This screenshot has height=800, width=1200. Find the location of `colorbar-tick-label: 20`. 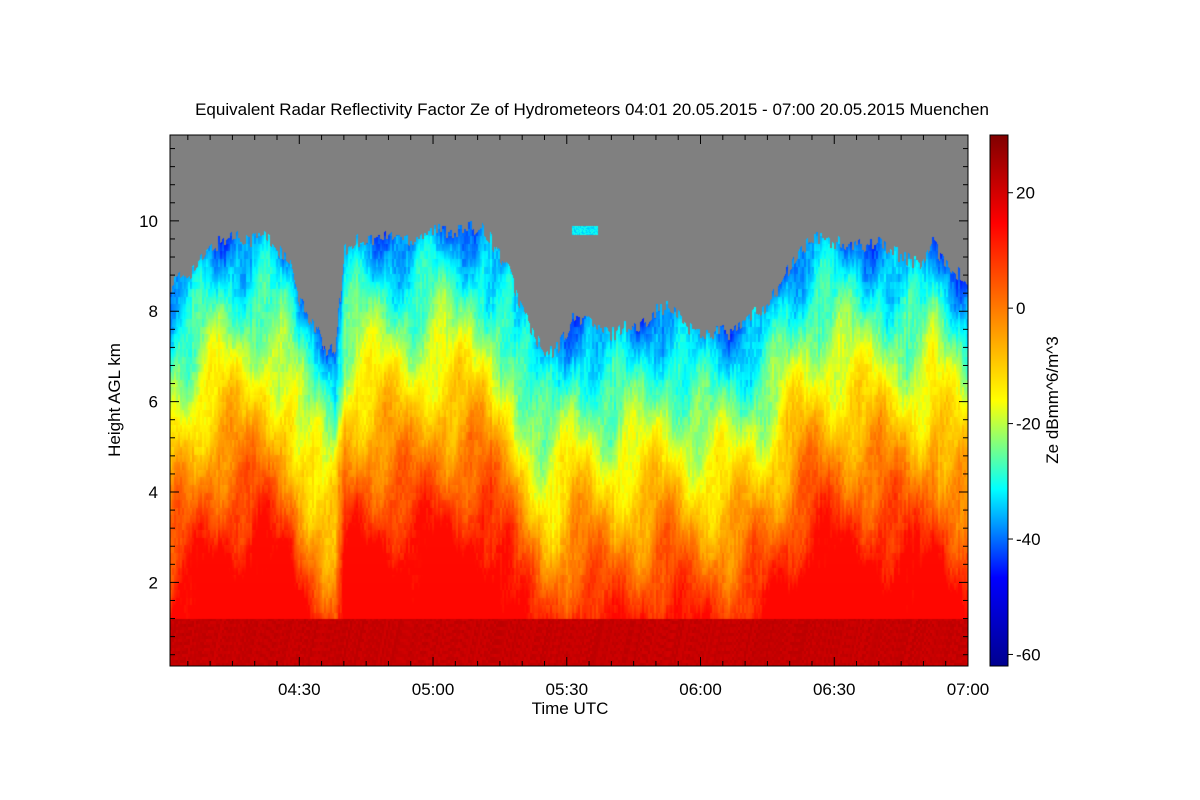

colorbar-tick-label: 20 is located at coordinates (1025, 193).